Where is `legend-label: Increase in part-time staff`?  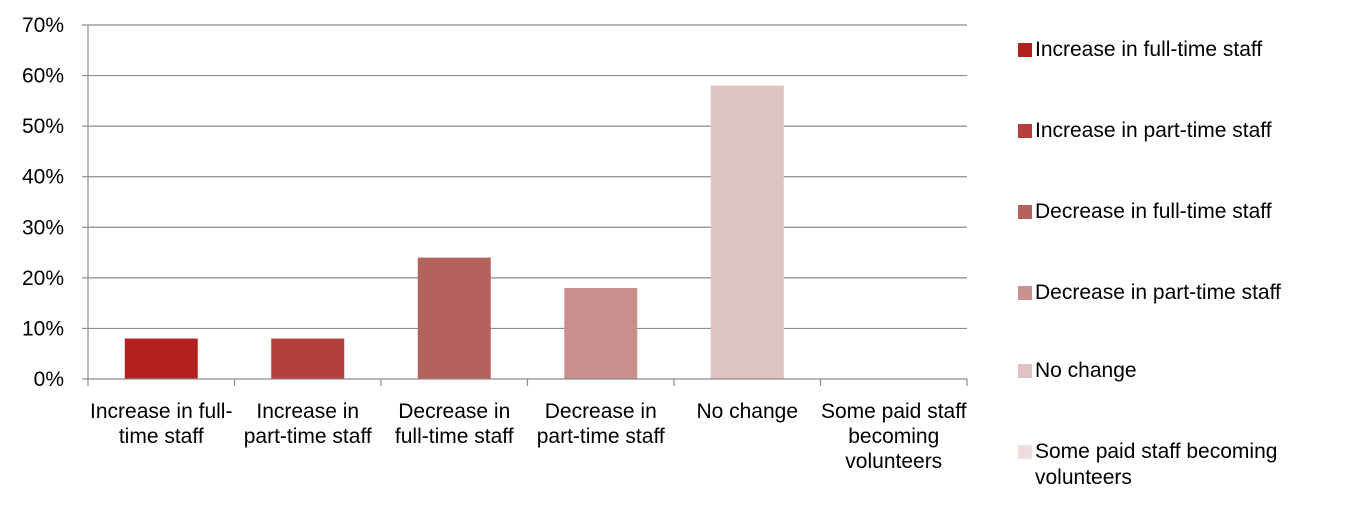 legend-label: Increase in part-time staff is located at coordinates (1153, 130).